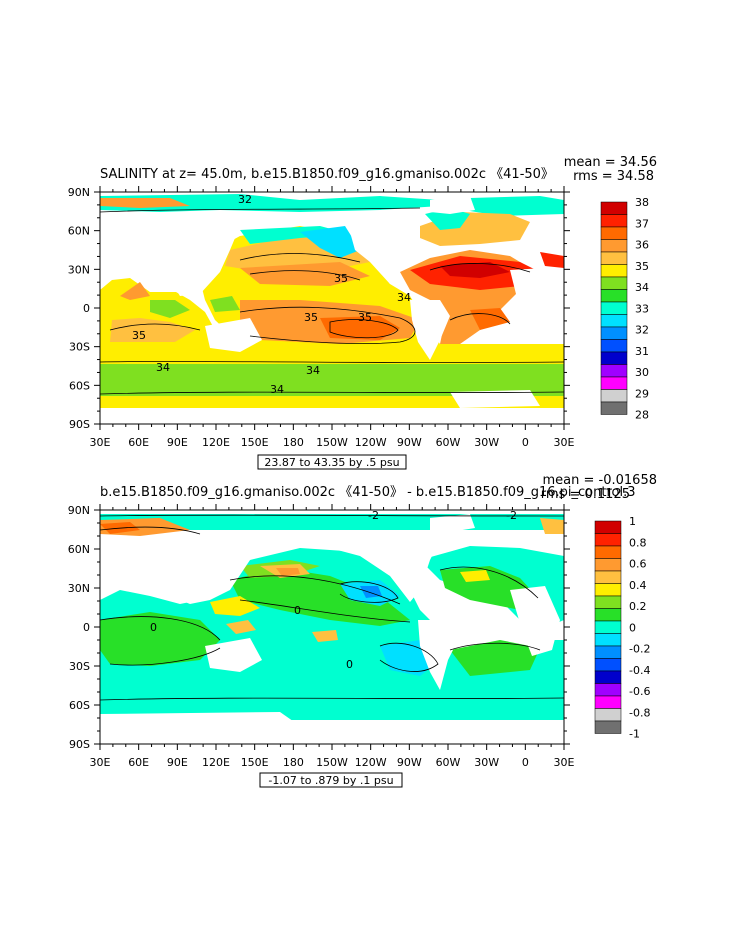  What do you see at coordinates (638, 606) in the screenshot?
I see `colorbar-label: 0.2` at bounding box center [638, 606].